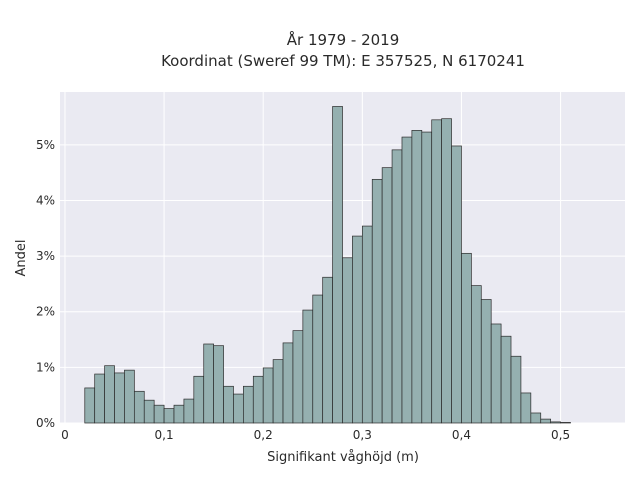 The image size is (640, 480). I want to click on x-tick-label: 0,5, so click(560, 435).